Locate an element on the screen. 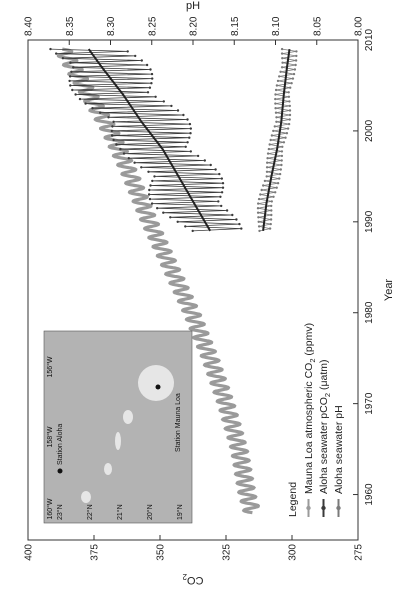 The image size is (411, 595). map-latitude-labels: 23°N 22°N 21°N 20°N 19°N is located at coordinates (120, 512).